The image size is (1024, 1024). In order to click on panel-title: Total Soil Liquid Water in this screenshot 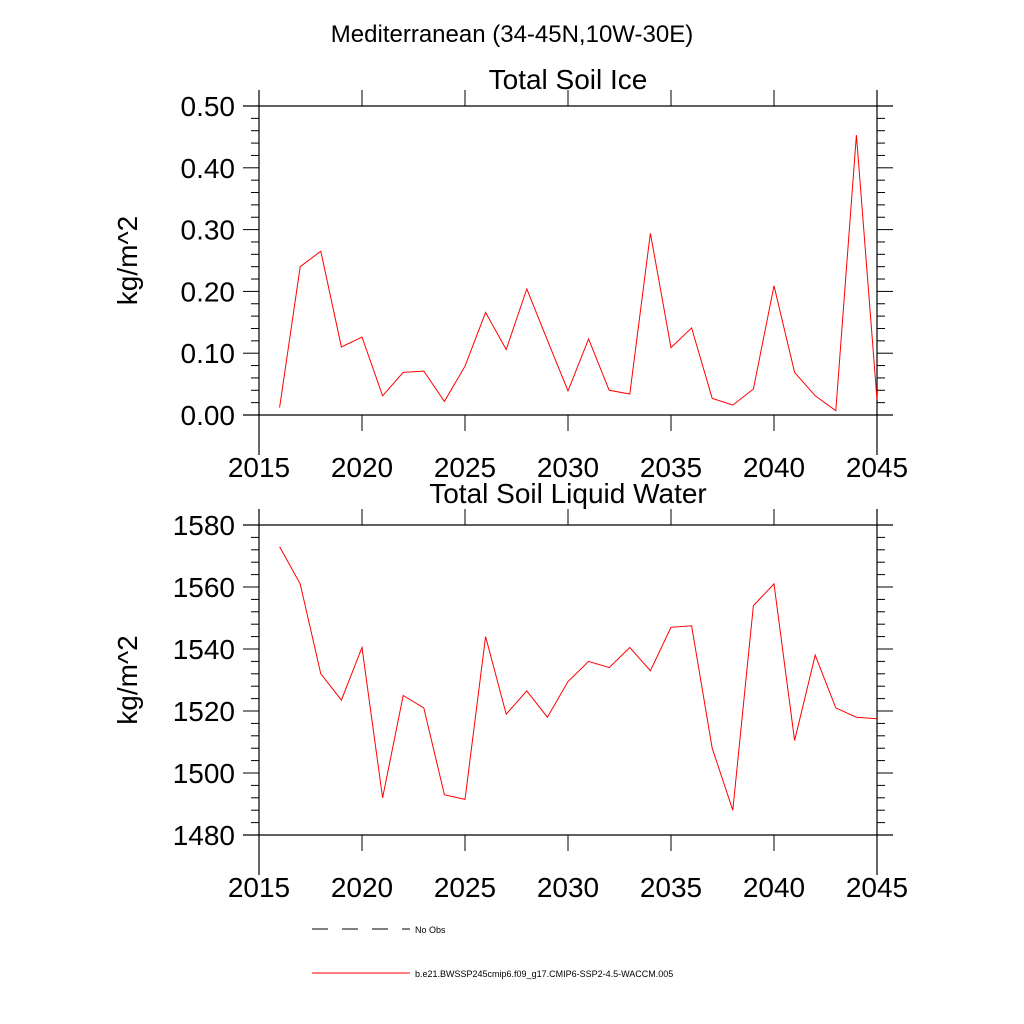, I will do `click(568, 493)`.